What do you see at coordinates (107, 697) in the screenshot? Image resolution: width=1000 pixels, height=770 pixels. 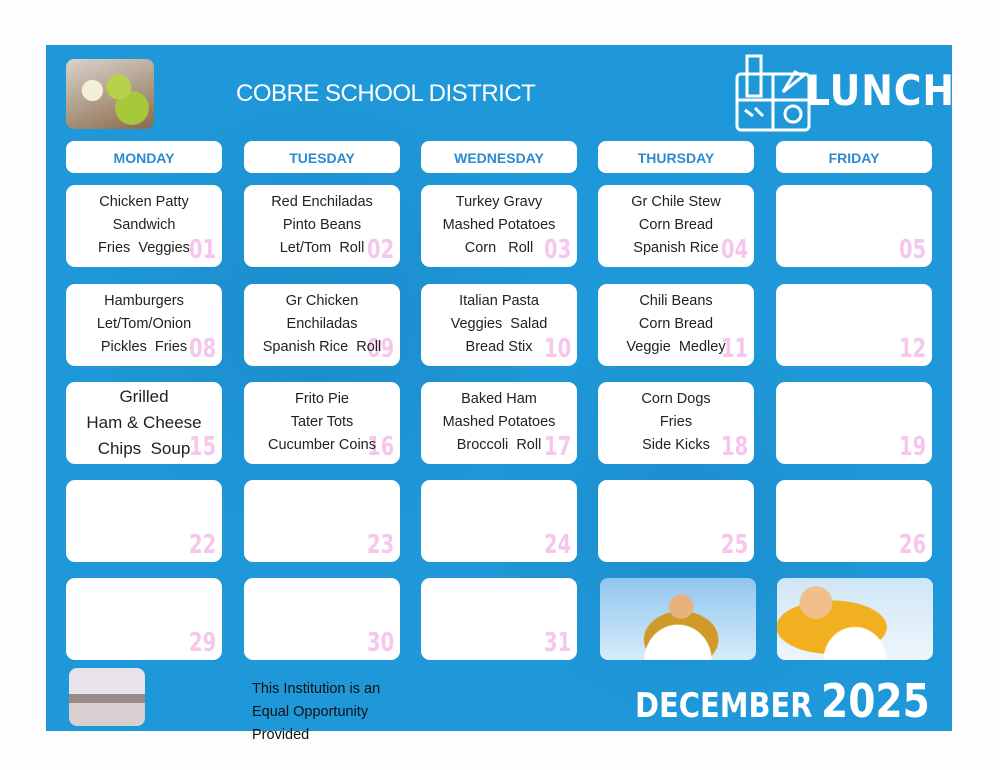 I see `students-photo` at bounding box center [107, 697].